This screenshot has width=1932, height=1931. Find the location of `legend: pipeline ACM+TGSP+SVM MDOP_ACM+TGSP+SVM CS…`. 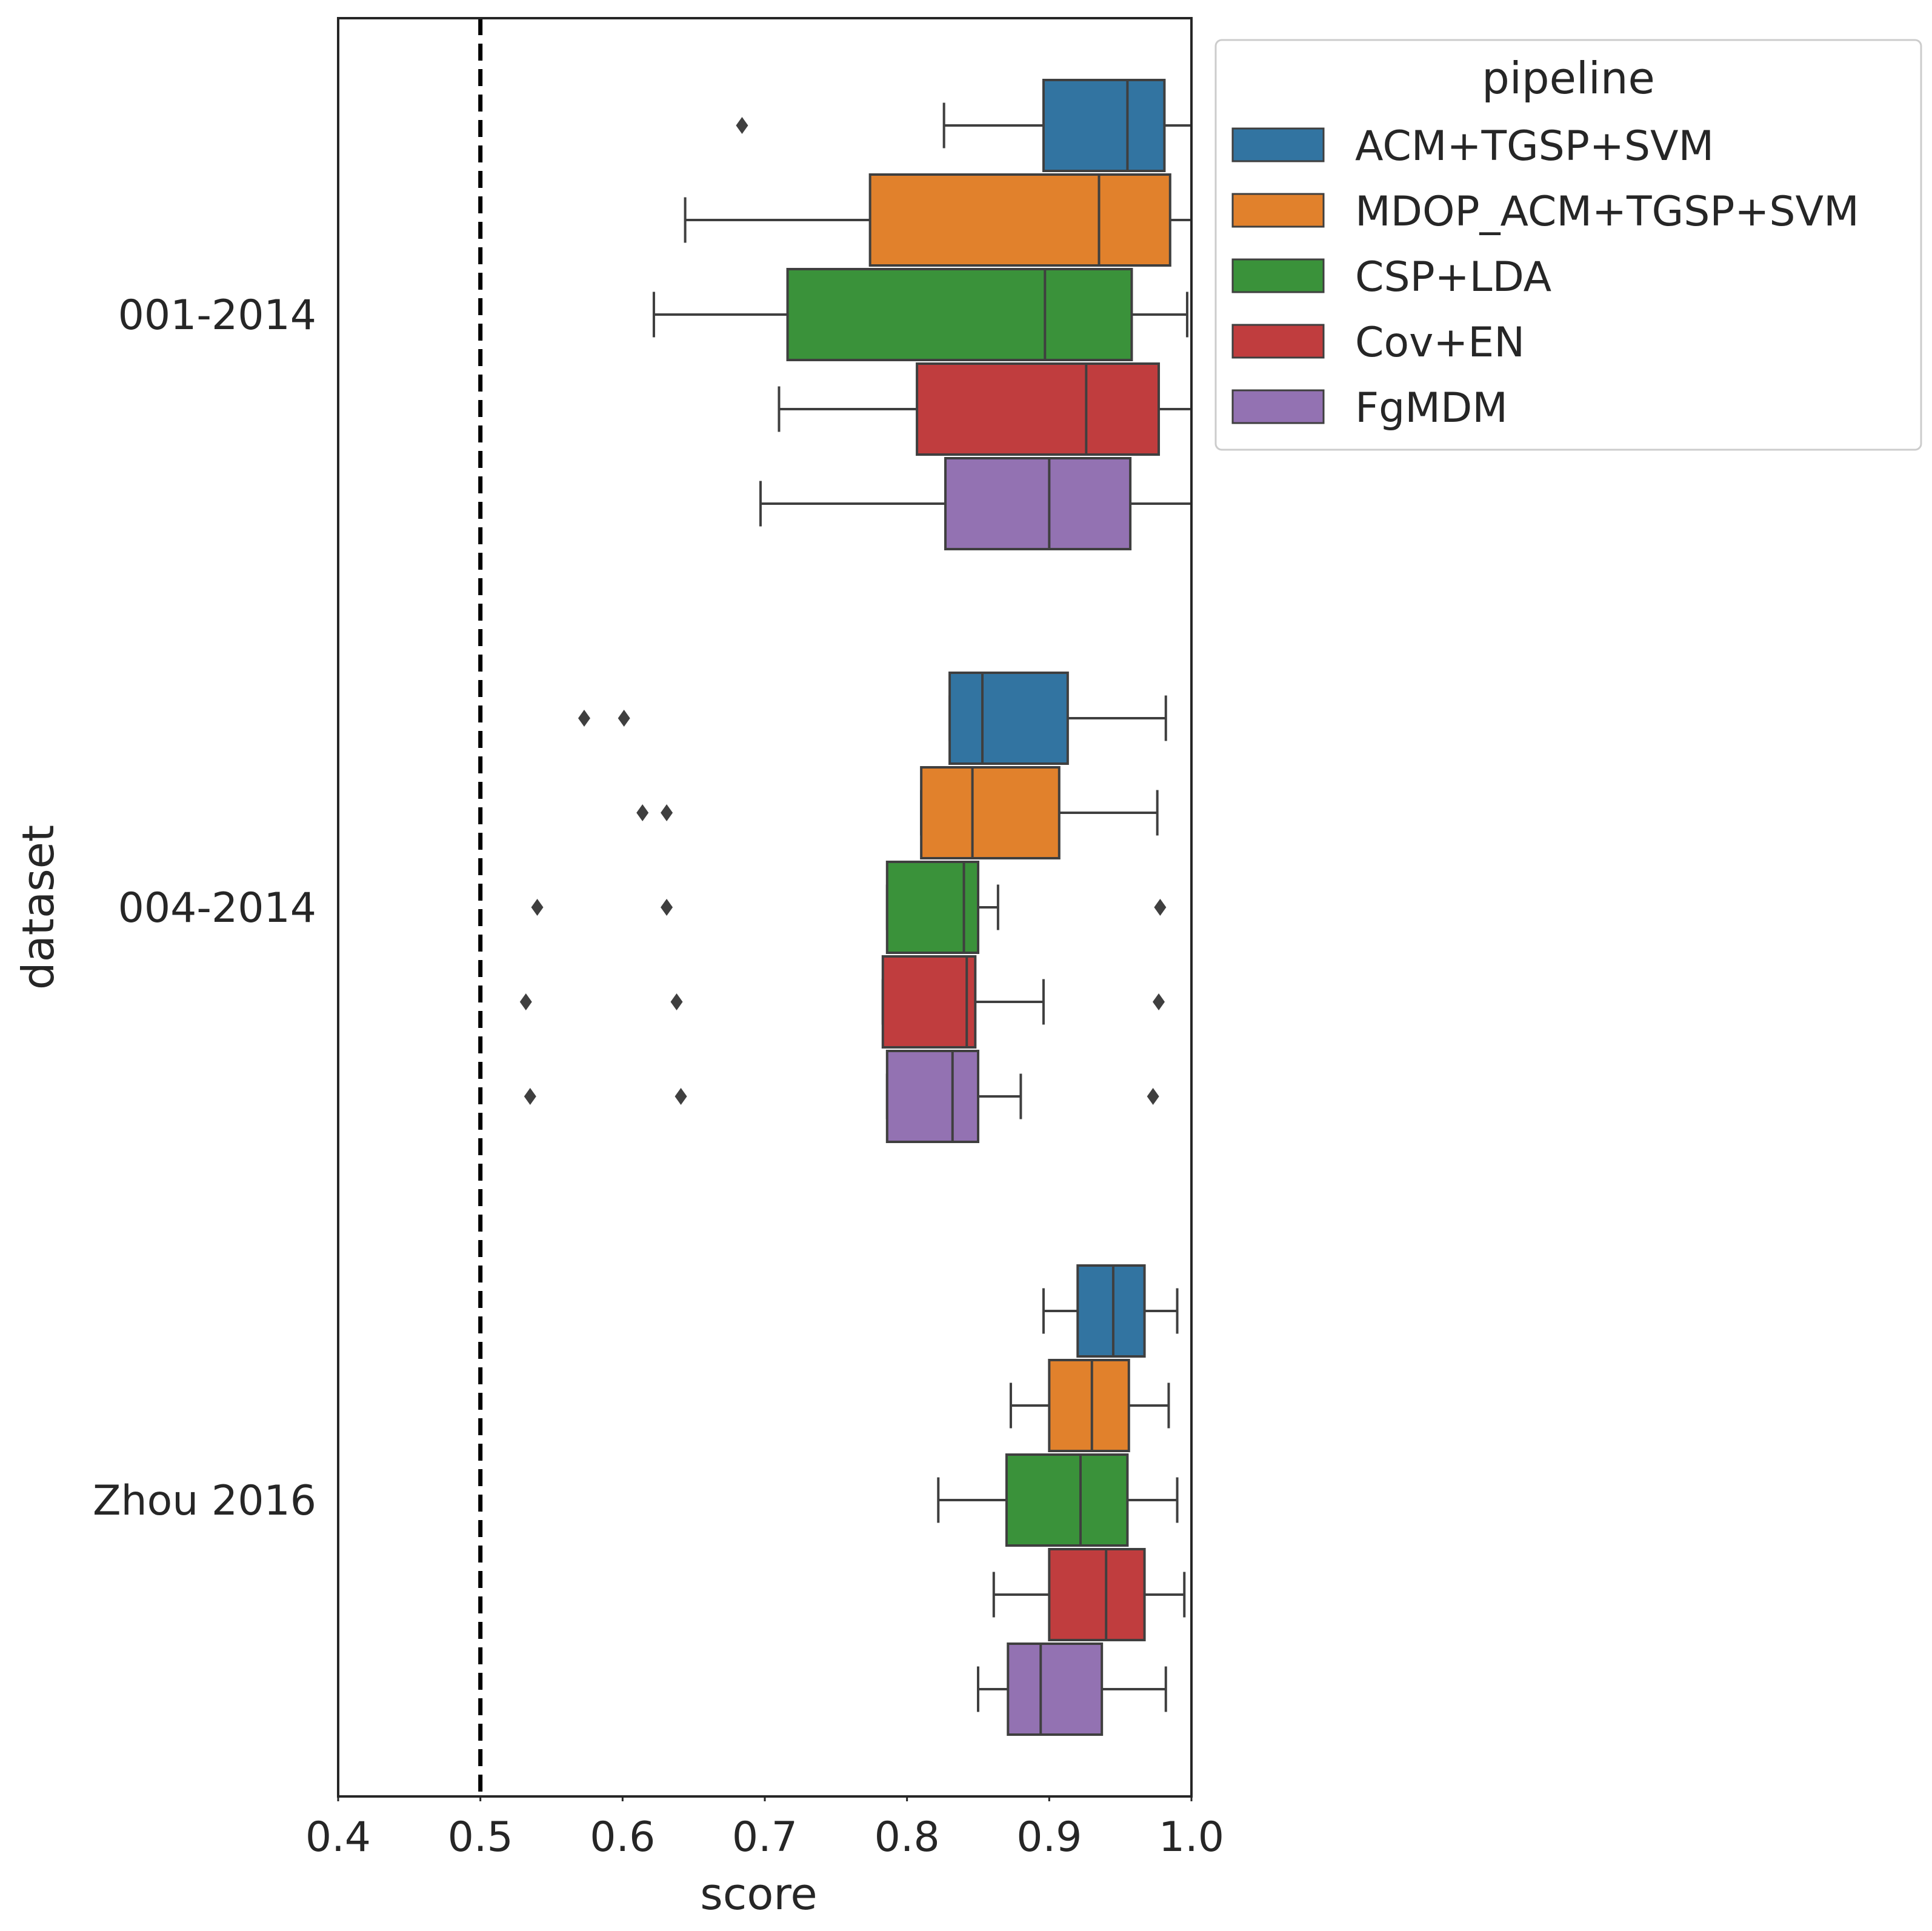

legend: pipeline ACM+TGSP+SVM MDOP_ACM+TGSP+SVM CS… is located at coordinates (1568, 245).